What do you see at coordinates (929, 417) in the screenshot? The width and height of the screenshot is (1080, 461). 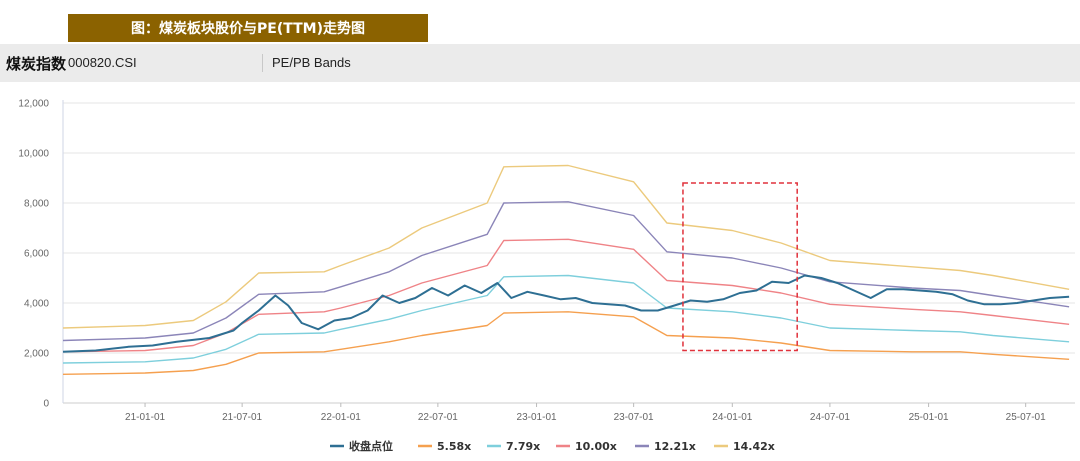 I see `x-tick-label: 25-01-01` at bounding box center [929, 417].